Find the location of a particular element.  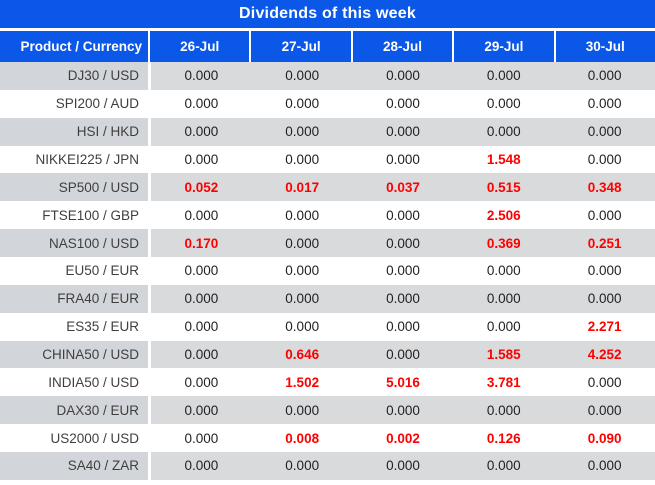

value-cell: 0.348 is located at coordinates (604, 187).